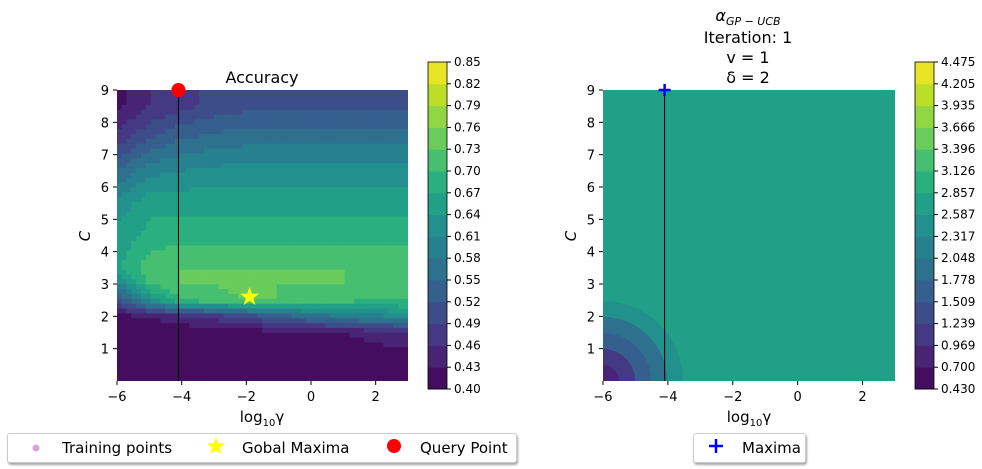 The image size is (982, 469). I want to click on x-tick-label: −6, so click(116, 397).